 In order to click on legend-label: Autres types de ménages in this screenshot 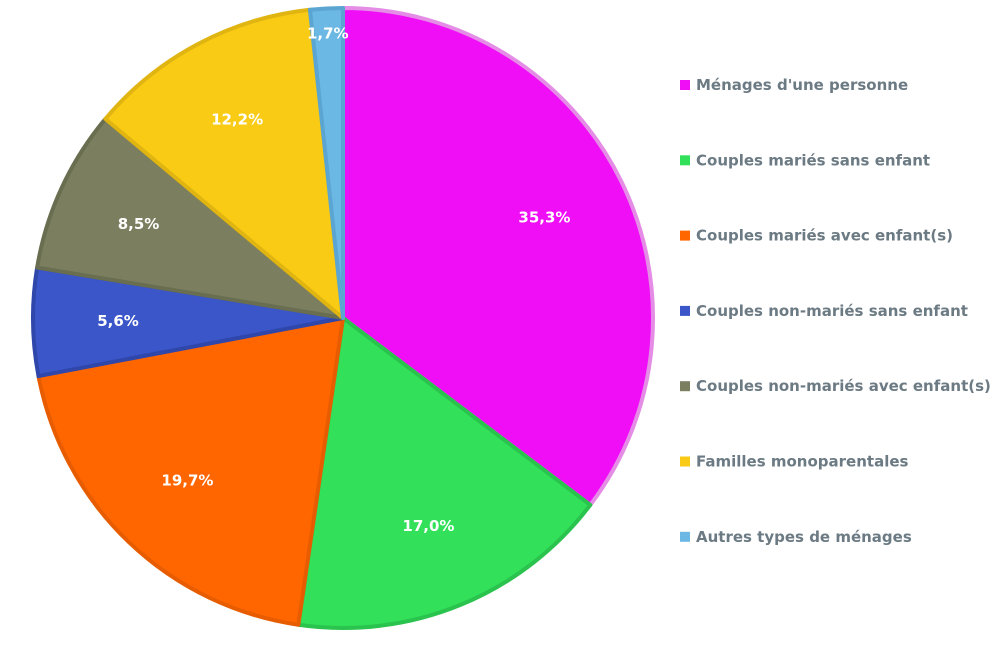, I will do `click(804, 537)`.